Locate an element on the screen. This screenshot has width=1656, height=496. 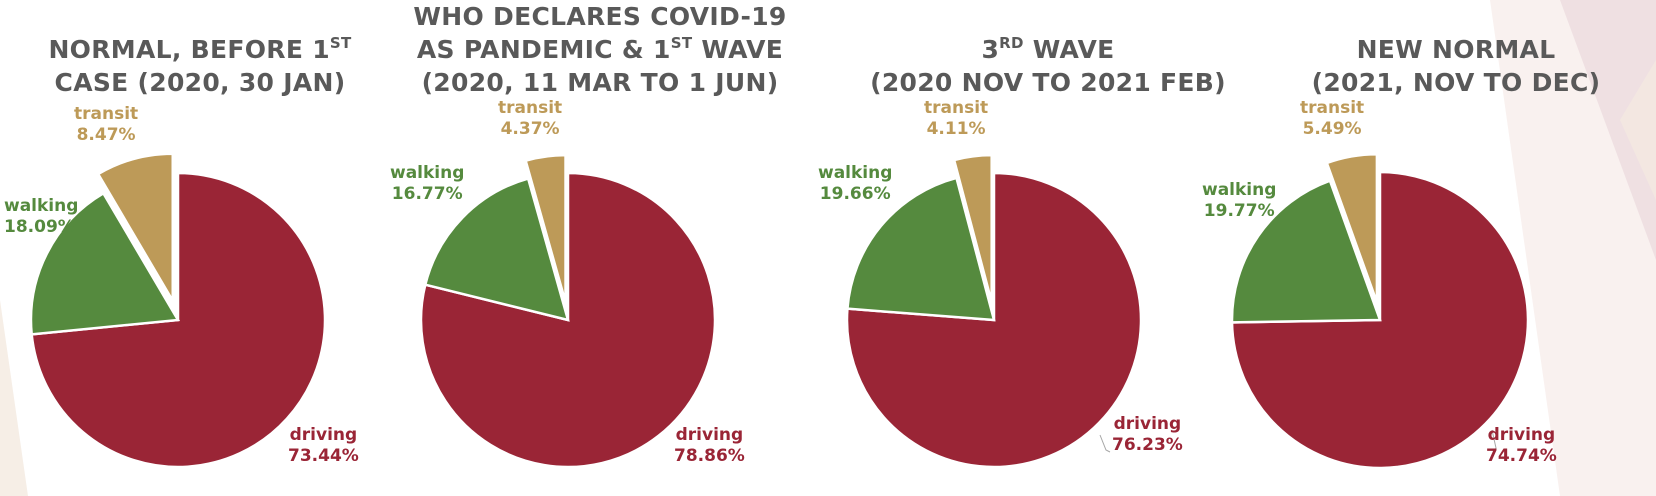
chart-title-line: NORMAL, BEFORE 1ST is located at coordinates (200, 49).